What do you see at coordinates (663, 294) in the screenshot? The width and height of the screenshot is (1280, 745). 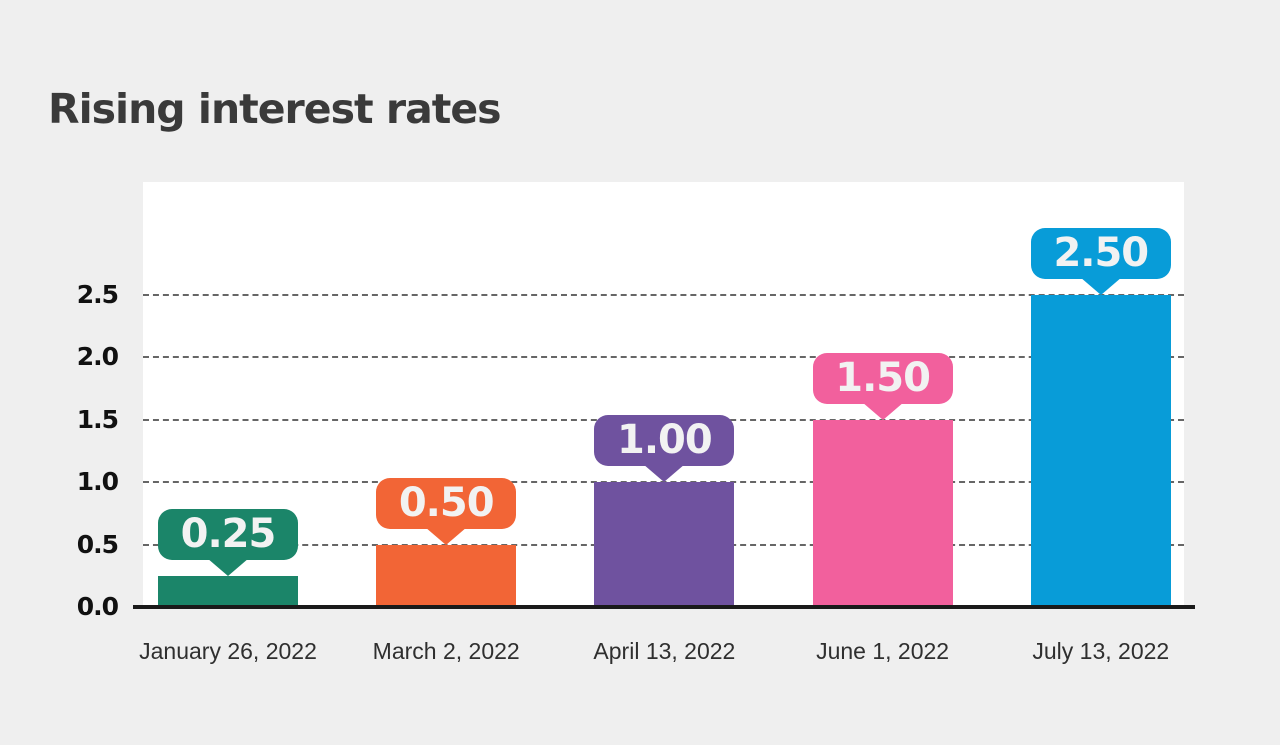 I see `gridline-2.5` at bounding box center [663, 294].